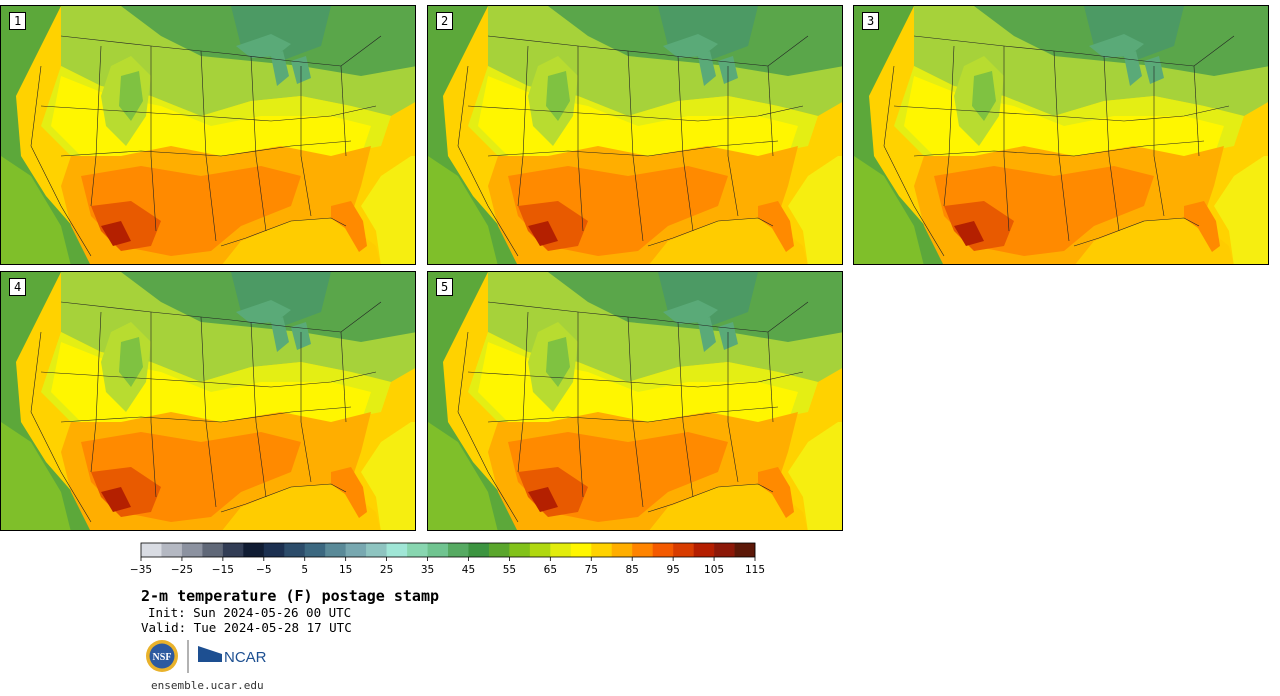 This screenshot has height=696, width=1280. Describe the element at coordinates (755, 570) in the screenshot. I see `colorbar-tick-label: 115` at that location.